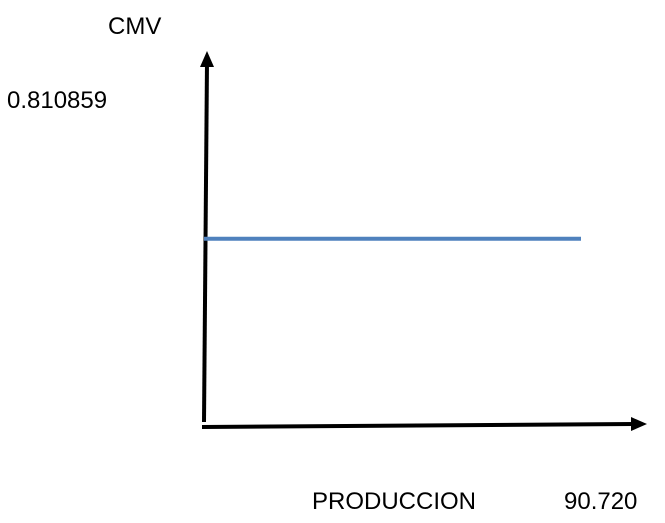 The image size is (665, 523). What do you see at coordinates (601, 501) in the screenshot?
I see `x-value-label: 90.720` at bounding box center [601, 501].